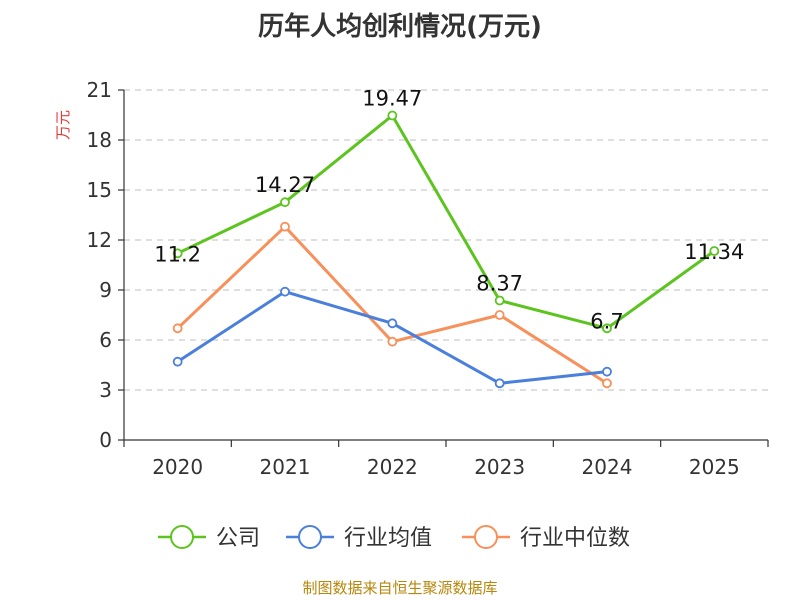 This screenshot has width=800, height=600. What do you see at coordinates (99, 140) in the screenshot?
I see `y-tick-label: 18` at bounding box center [99, 140].